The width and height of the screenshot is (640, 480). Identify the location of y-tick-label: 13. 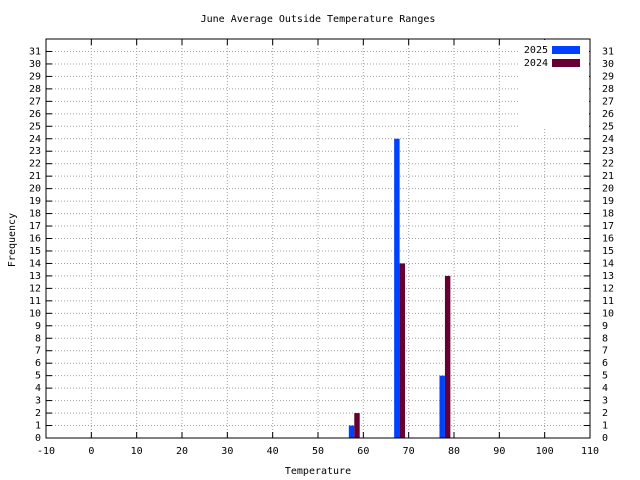
(35, 276).